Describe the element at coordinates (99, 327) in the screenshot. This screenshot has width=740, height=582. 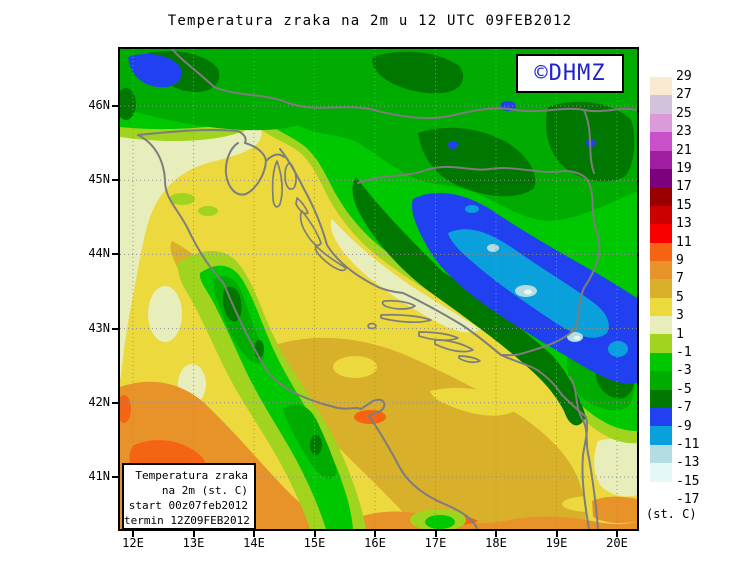
I see `y-axis-label: 43N` at that location.